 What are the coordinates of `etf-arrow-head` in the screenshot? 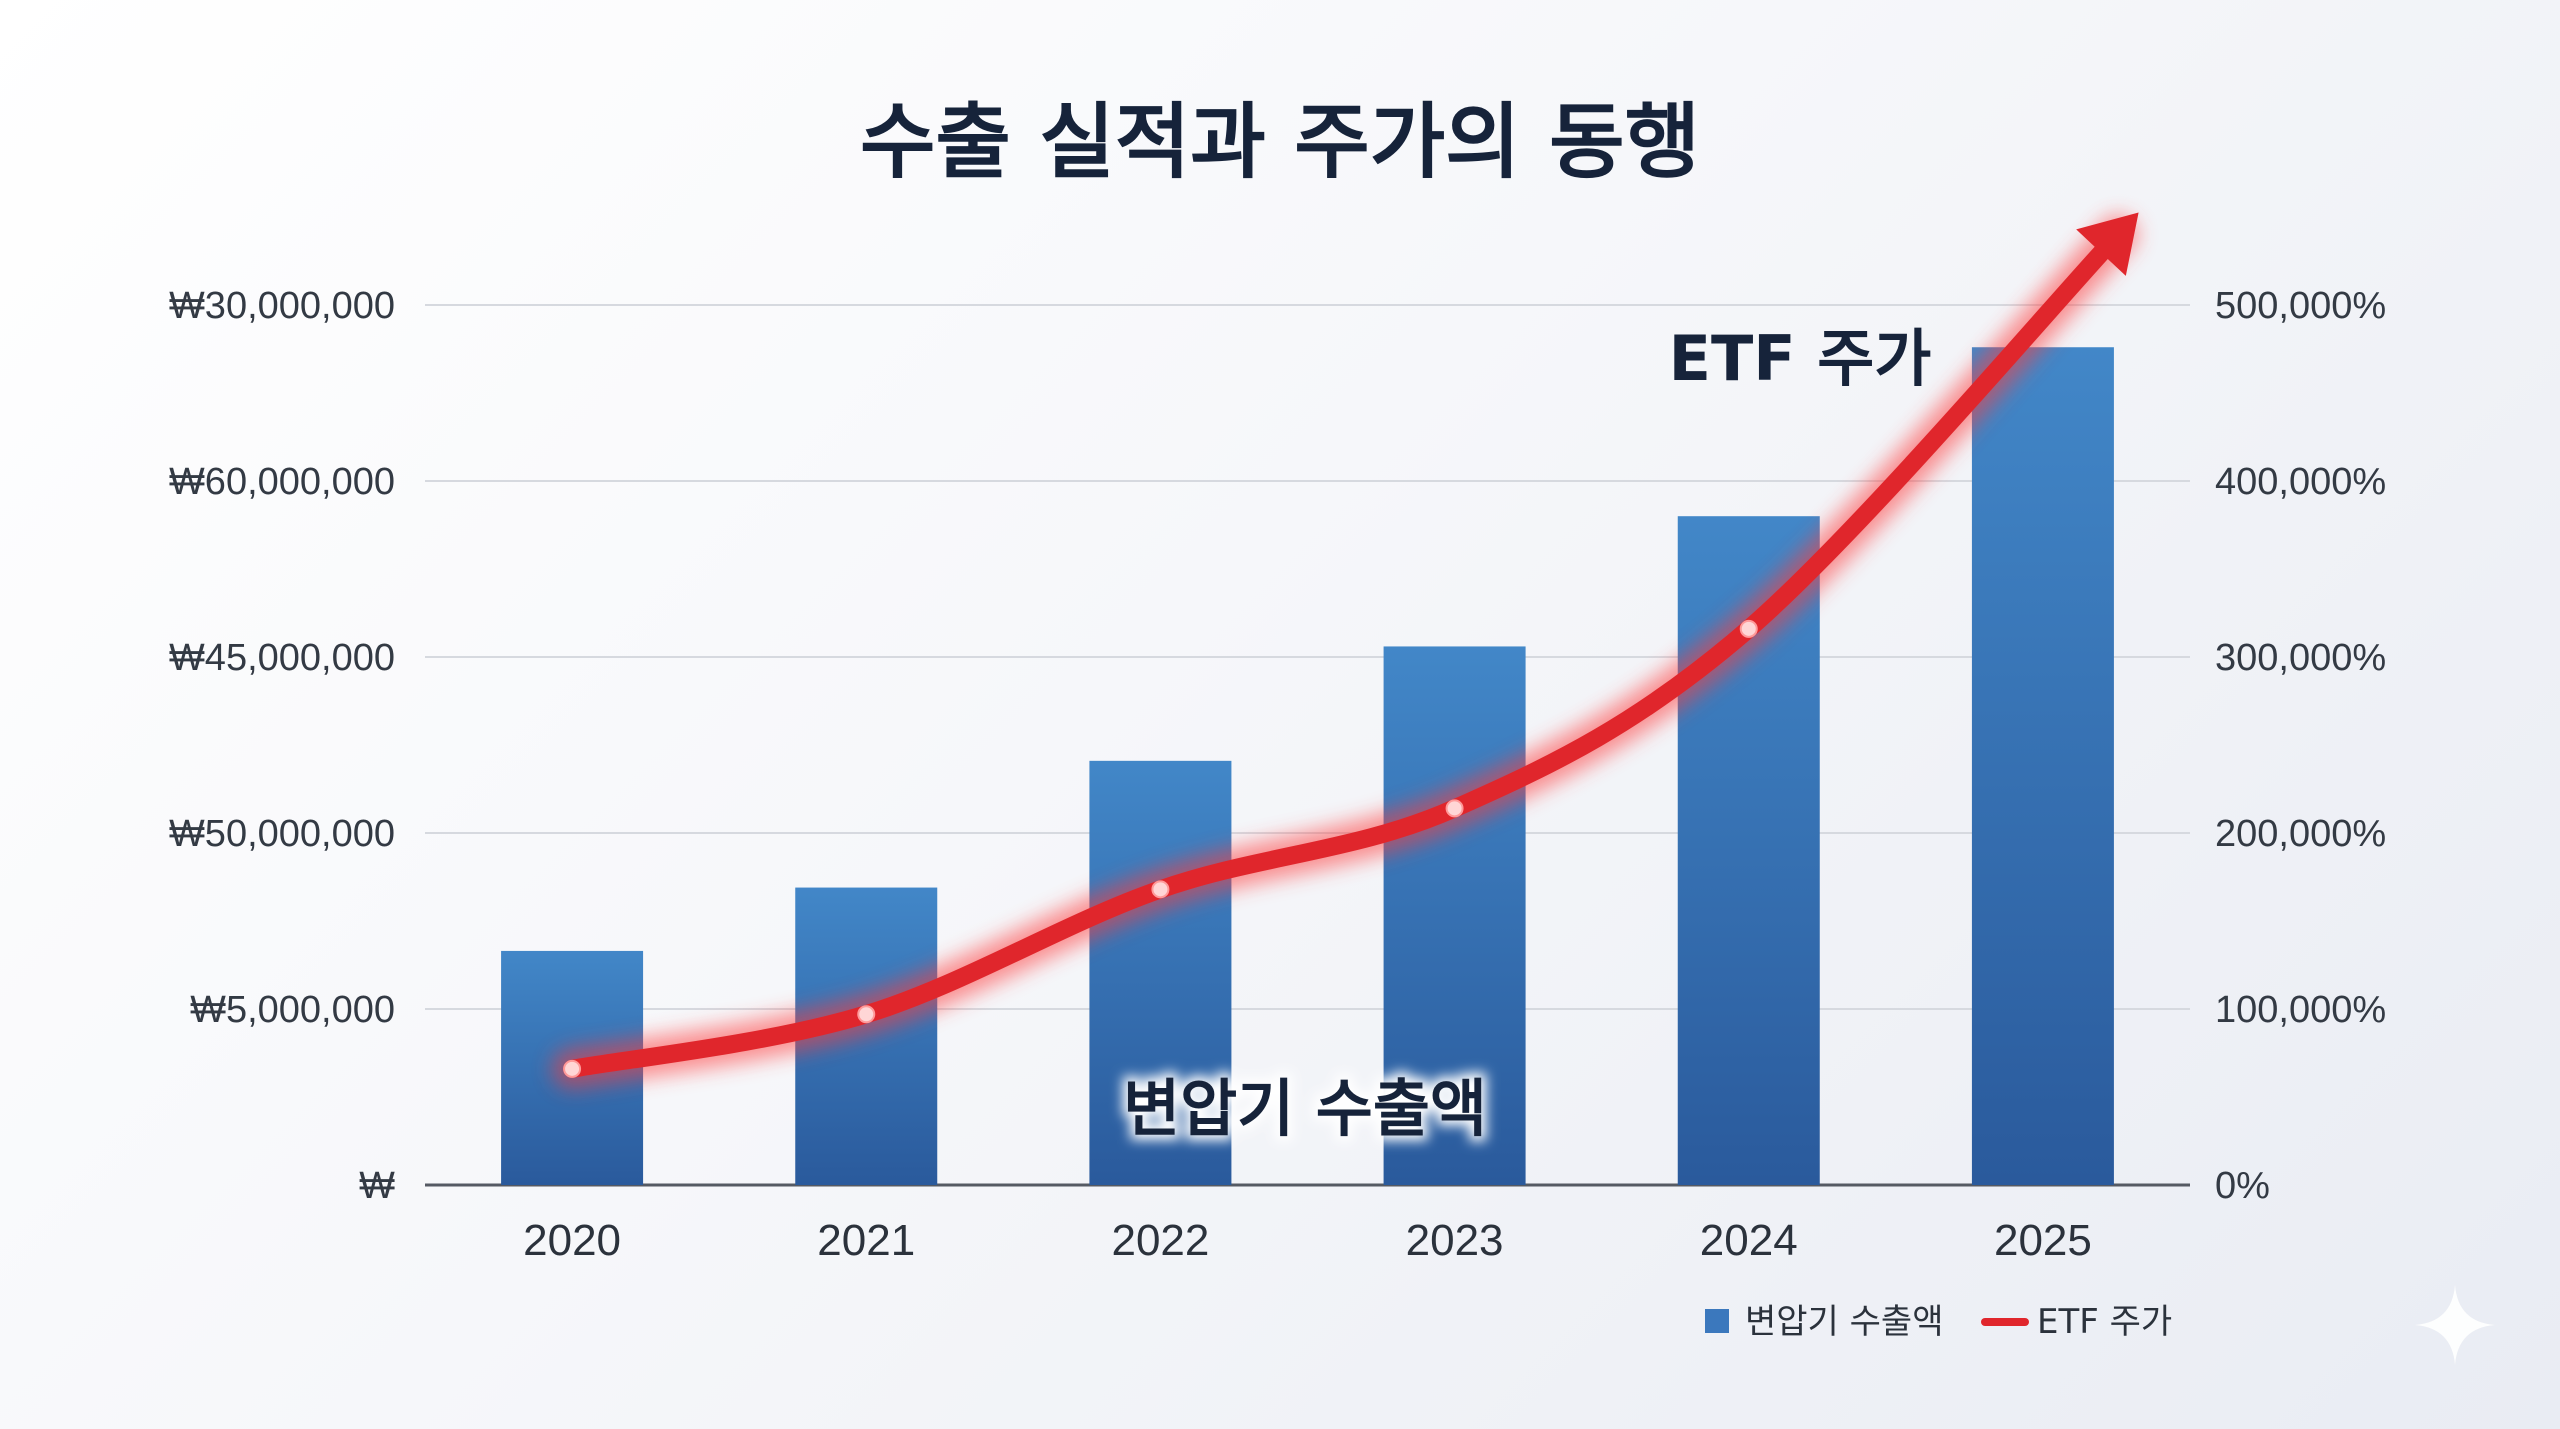 It's located at (2107, 244).